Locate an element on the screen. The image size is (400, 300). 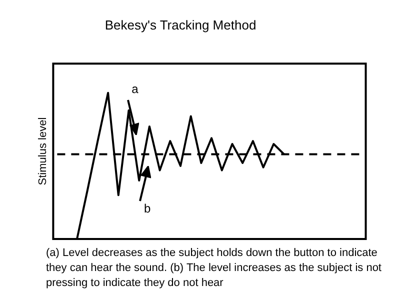
text: (a) Level decreases as the subject holds down the button to indicate they can hear the sound. (b) The level increases as the subject is not pressing to indicate they do not hear is located at coordinates (214, 268).